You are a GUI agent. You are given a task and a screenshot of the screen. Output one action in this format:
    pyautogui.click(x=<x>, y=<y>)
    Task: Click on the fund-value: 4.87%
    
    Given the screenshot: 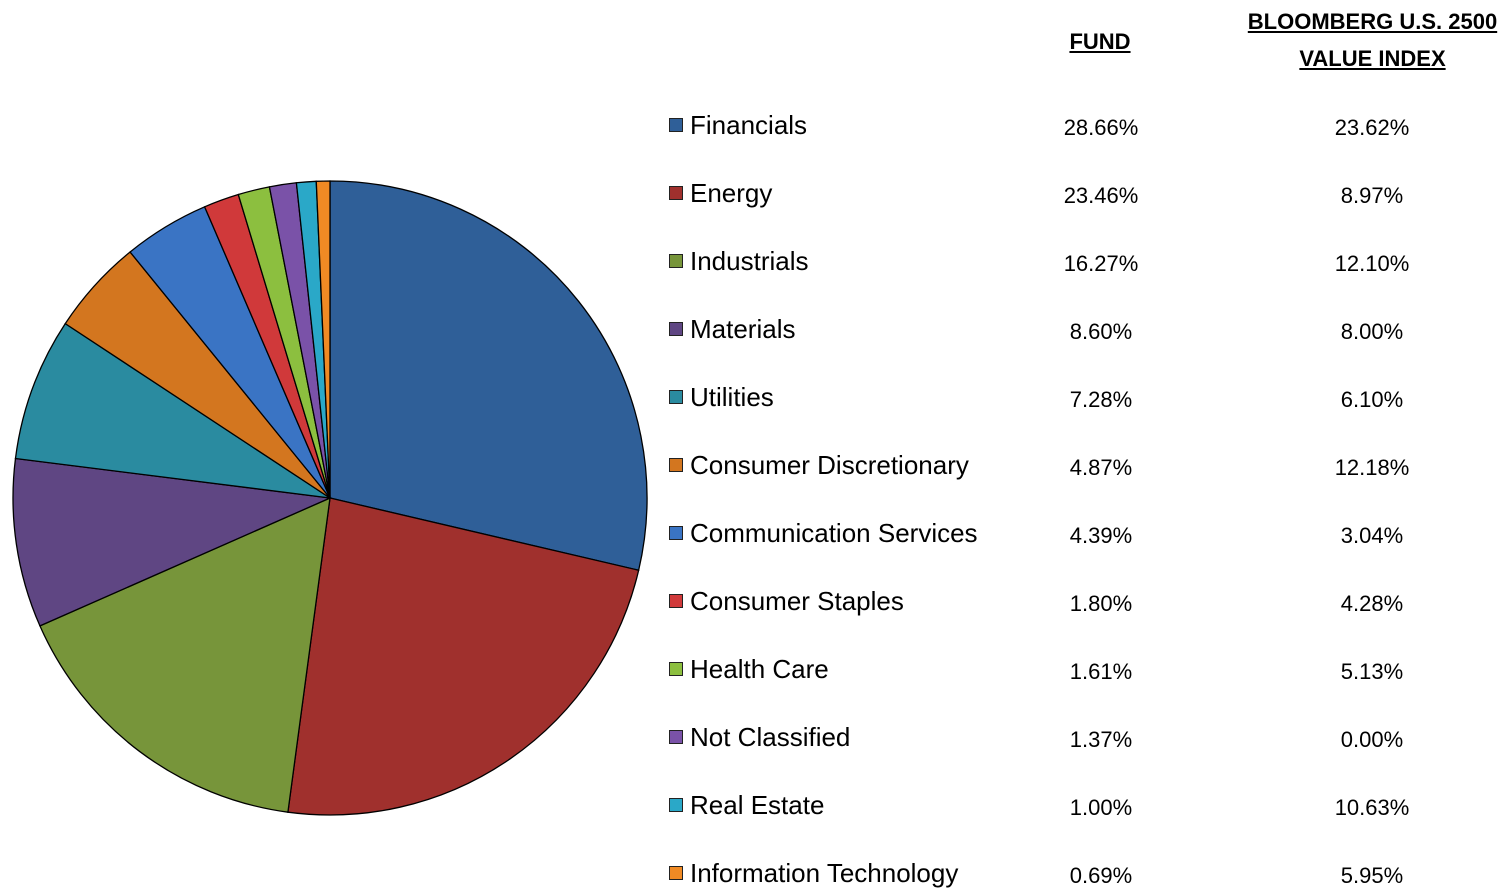 What is the action you would take?
    pyautogui.click(x=1101, y=467)
    